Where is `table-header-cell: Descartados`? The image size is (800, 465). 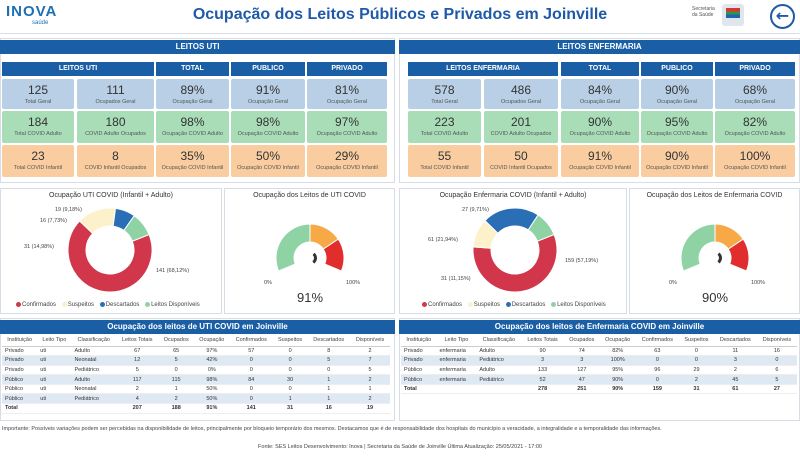
table-header-cell: Descartados is located at coordinates (735, 340).